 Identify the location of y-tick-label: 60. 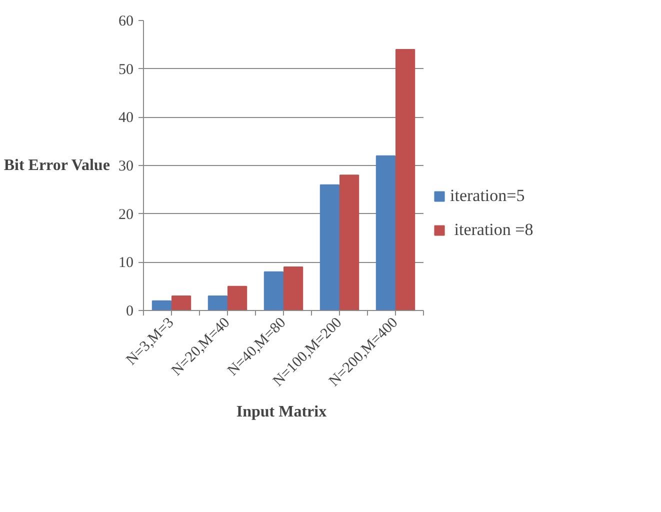
(126, 22).